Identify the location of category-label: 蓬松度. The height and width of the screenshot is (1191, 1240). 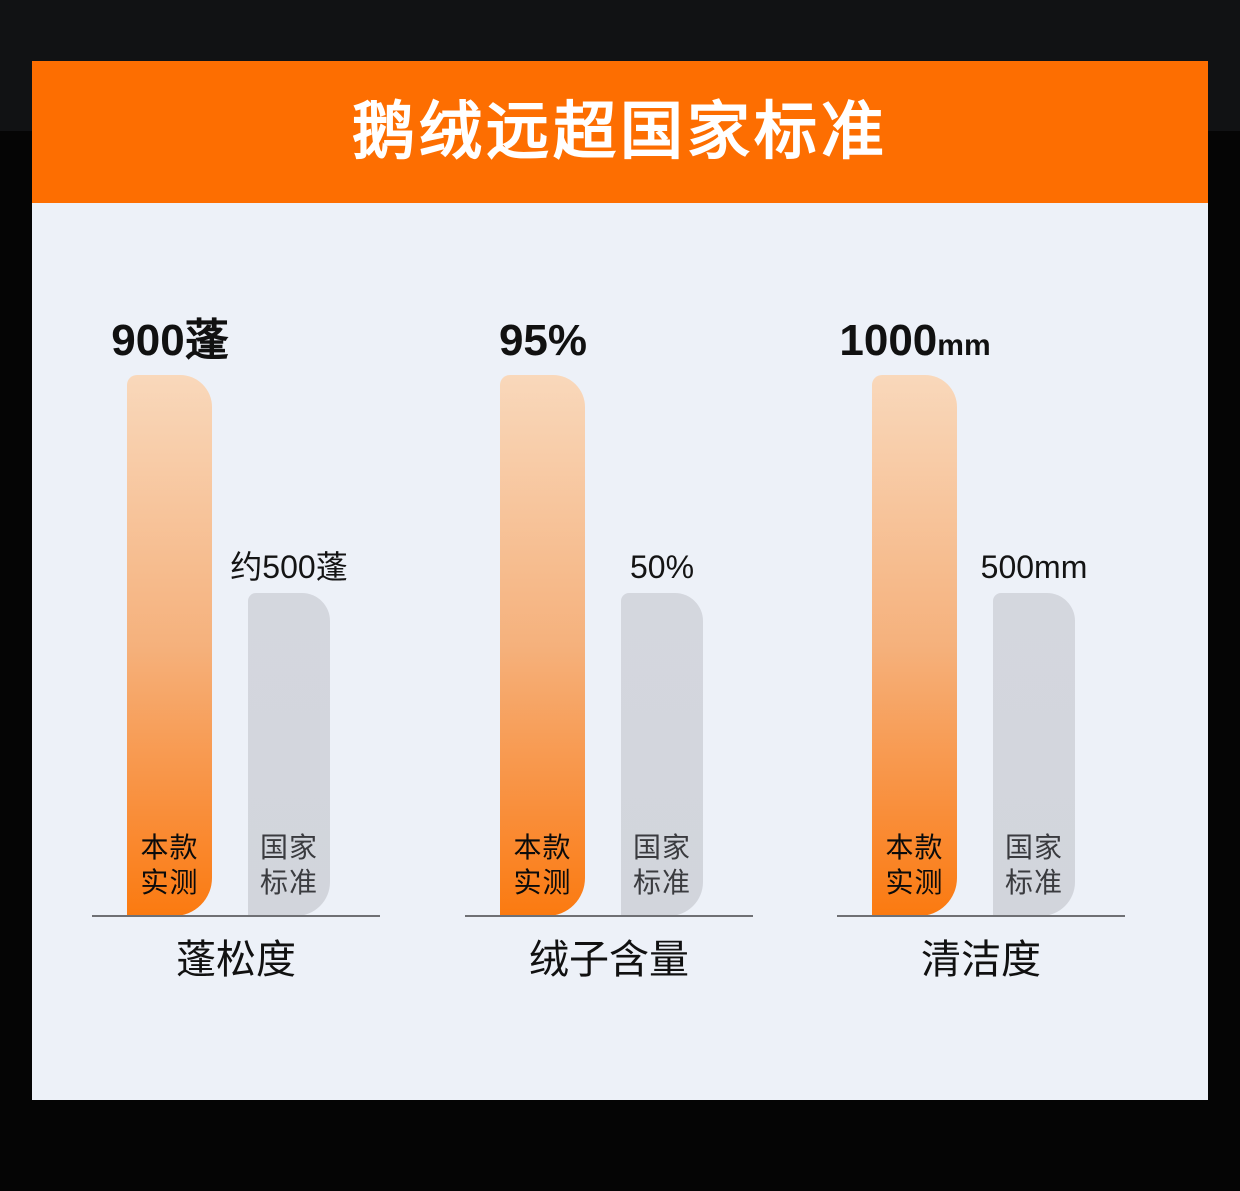
(236, 960).